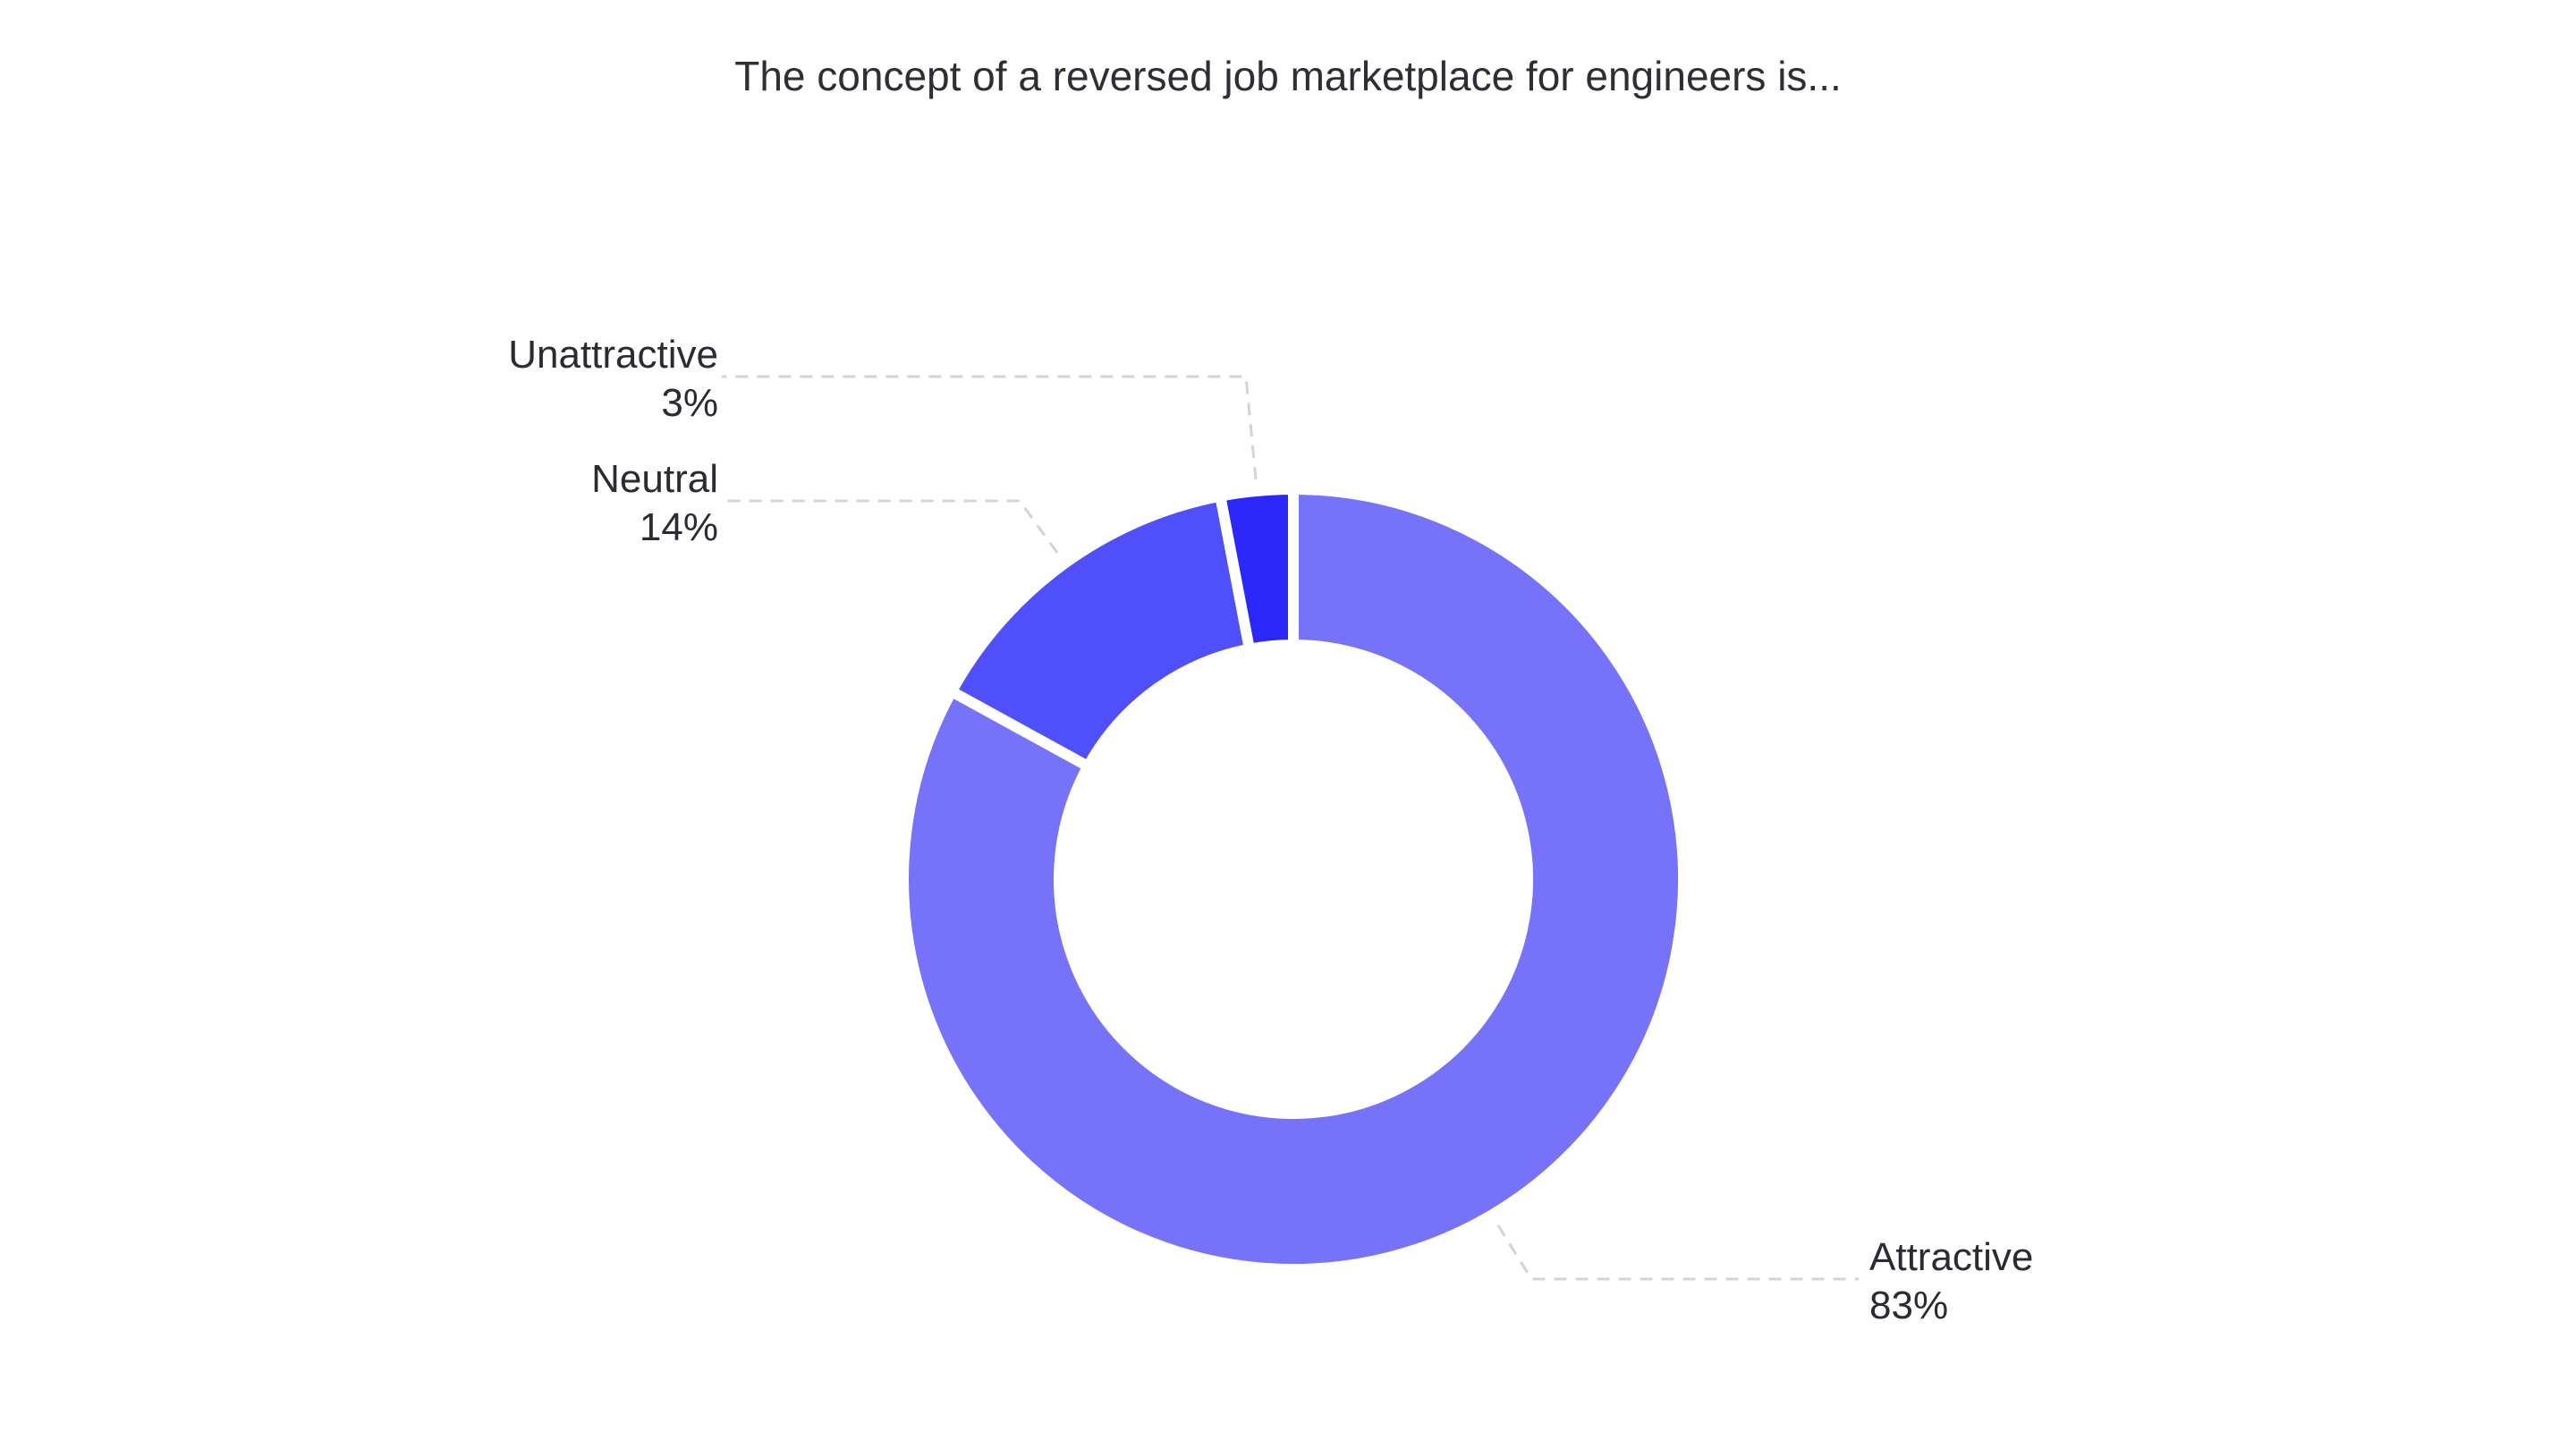  I want to click on leader-line-unattractive, so click(990, 427).